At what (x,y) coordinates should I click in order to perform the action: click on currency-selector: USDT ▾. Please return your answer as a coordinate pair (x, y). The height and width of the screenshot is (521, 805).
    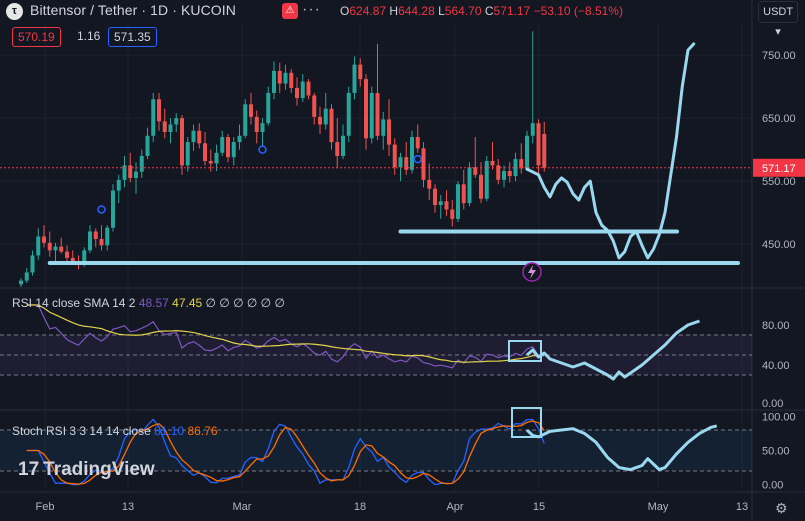
    Looking at the image, I should click on (778, 19).